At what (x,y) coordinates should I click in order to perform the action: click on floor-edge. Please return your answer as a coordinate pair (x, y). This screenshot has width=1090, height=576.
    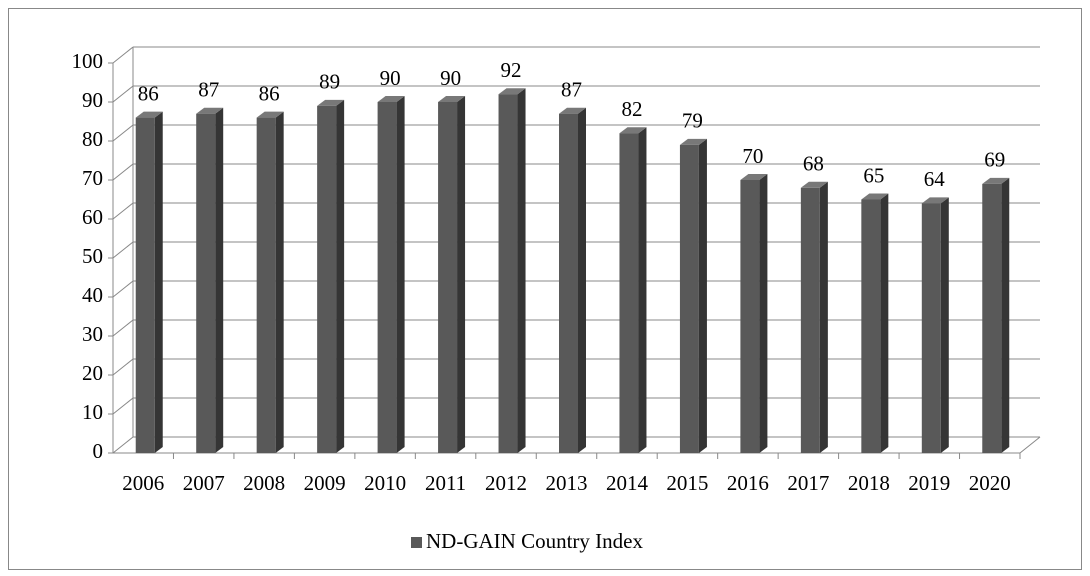
    Looking at the image, I should click on (1030, 445).